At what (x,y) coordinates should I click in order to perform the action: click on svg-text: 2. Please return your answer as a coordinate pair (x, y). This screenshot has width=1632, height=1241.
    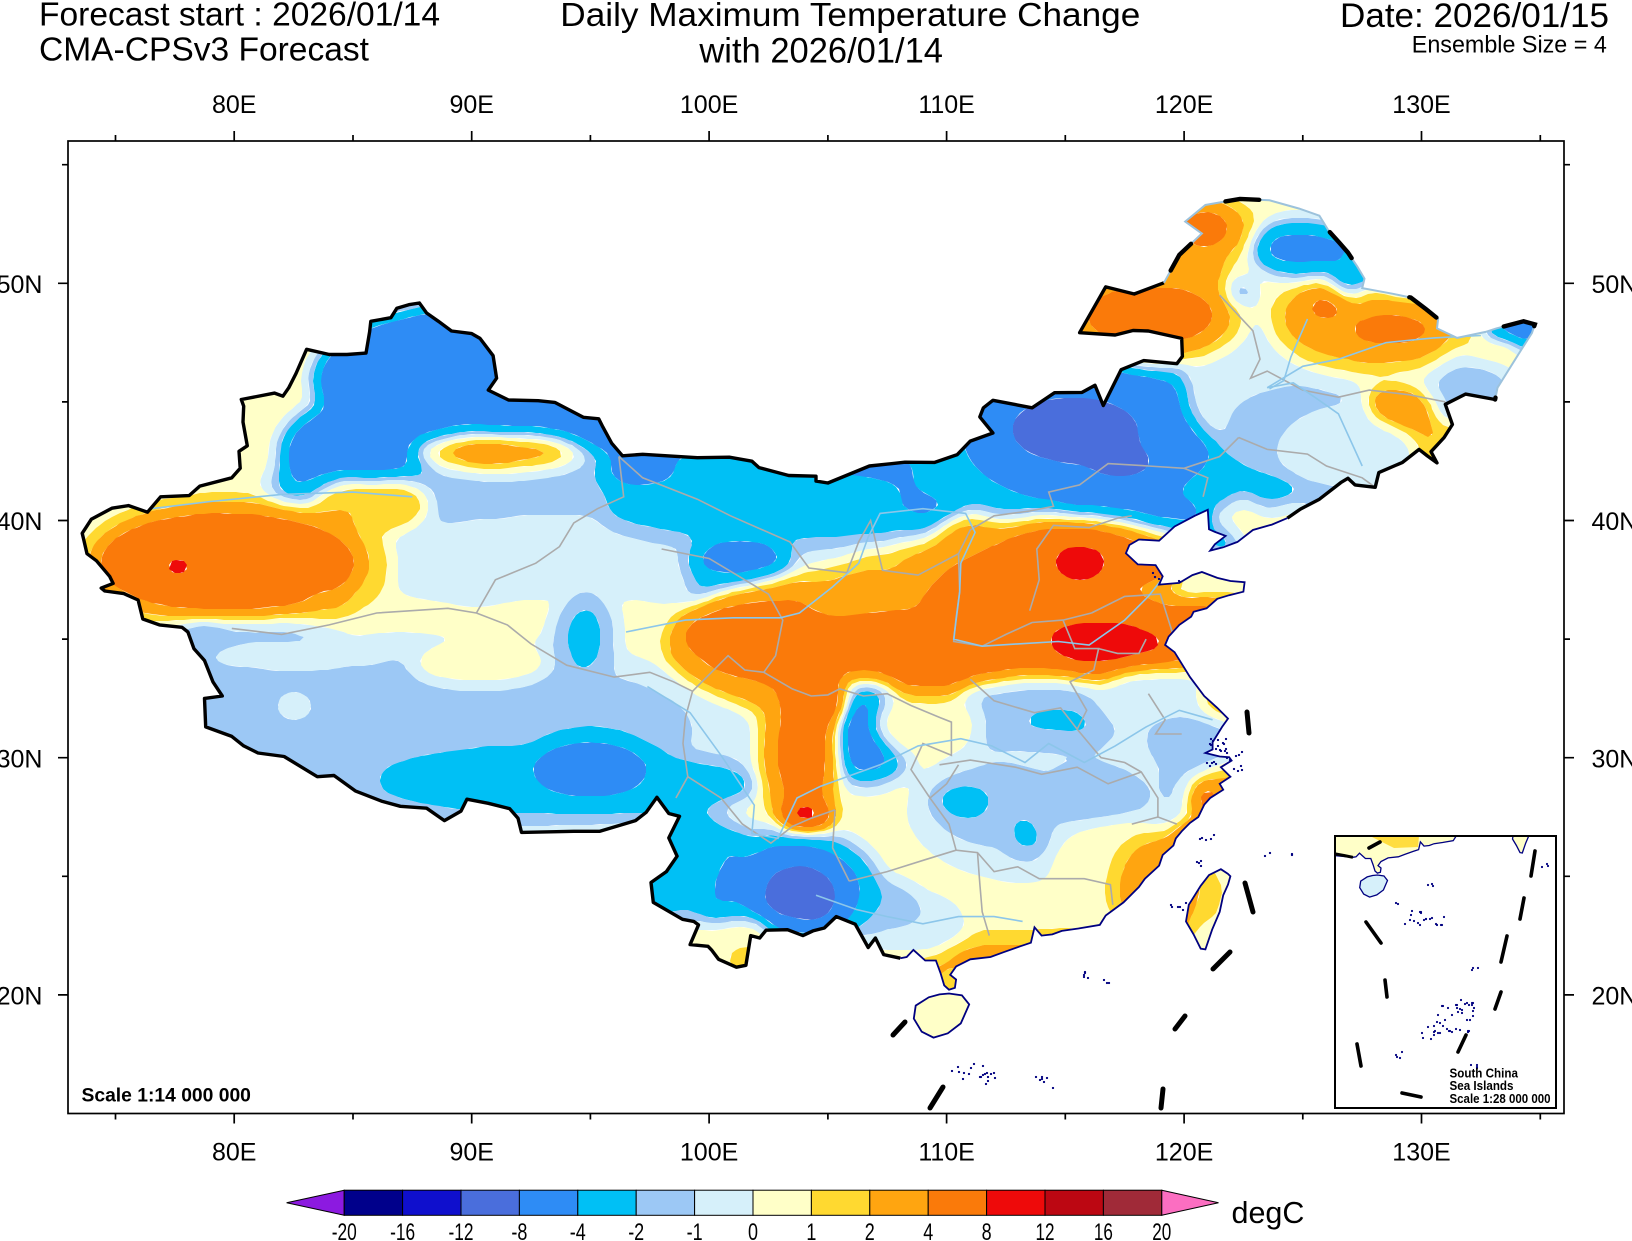
    Looking at the image, I should click on (870, 1230).